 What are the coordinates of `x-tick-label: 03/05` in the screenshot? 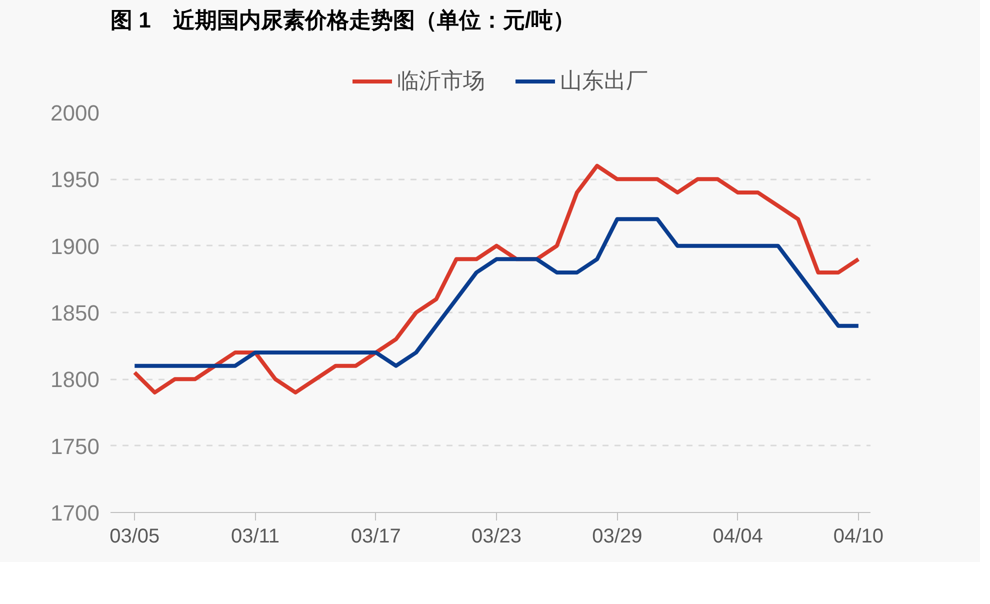 It's located at (135, 537).